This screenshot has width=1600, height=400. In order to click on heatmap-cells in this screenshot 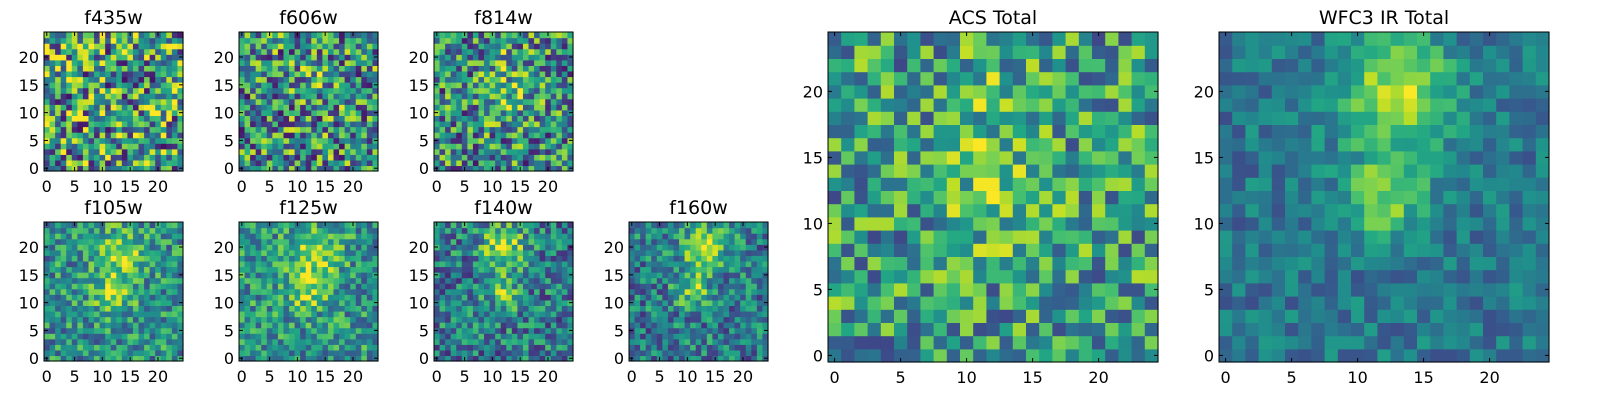, I will do `click(309, 102)`.